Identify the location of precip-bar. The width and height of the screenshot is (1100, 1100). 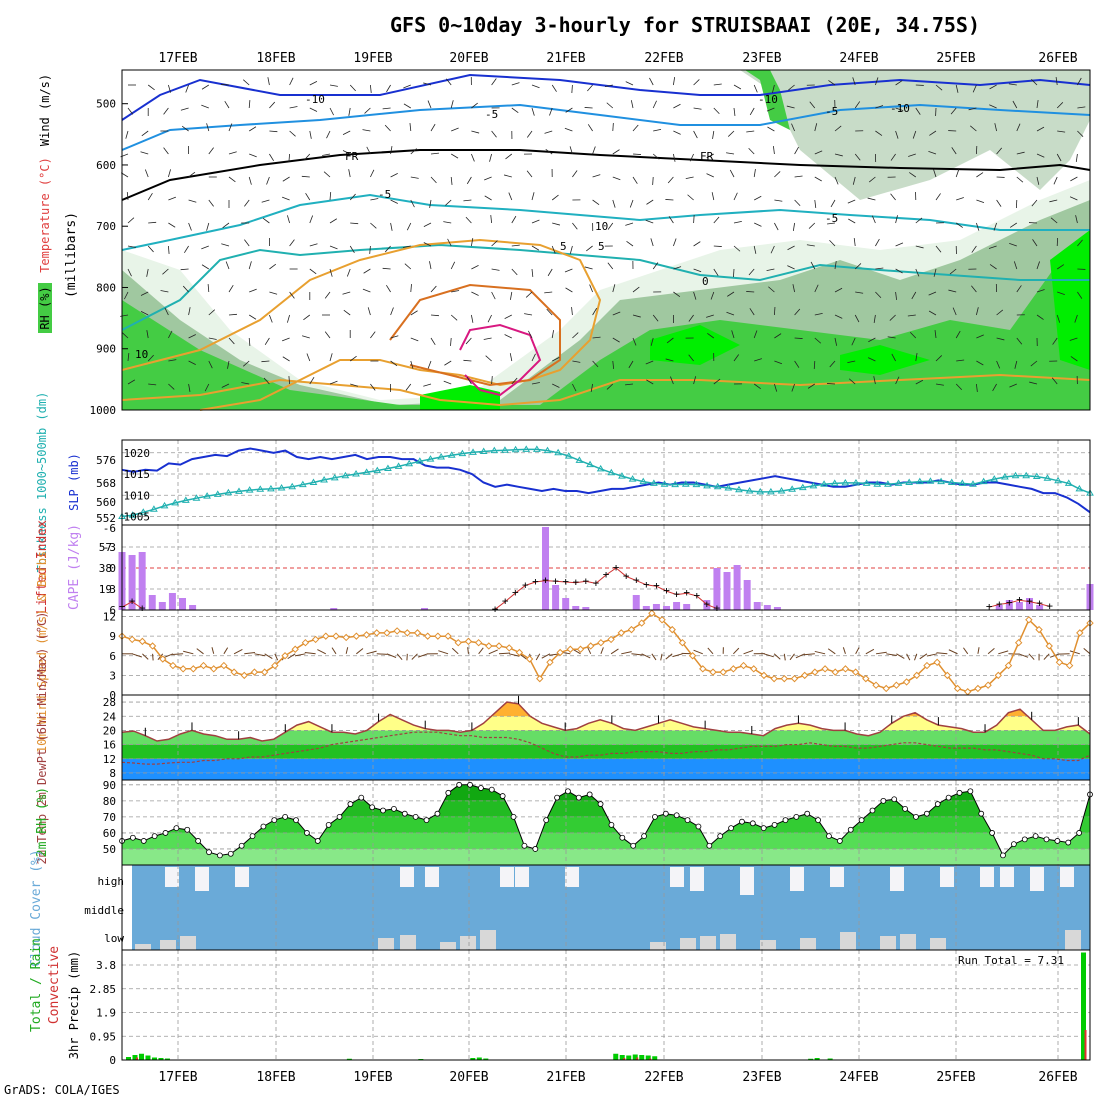
(817, 1059).